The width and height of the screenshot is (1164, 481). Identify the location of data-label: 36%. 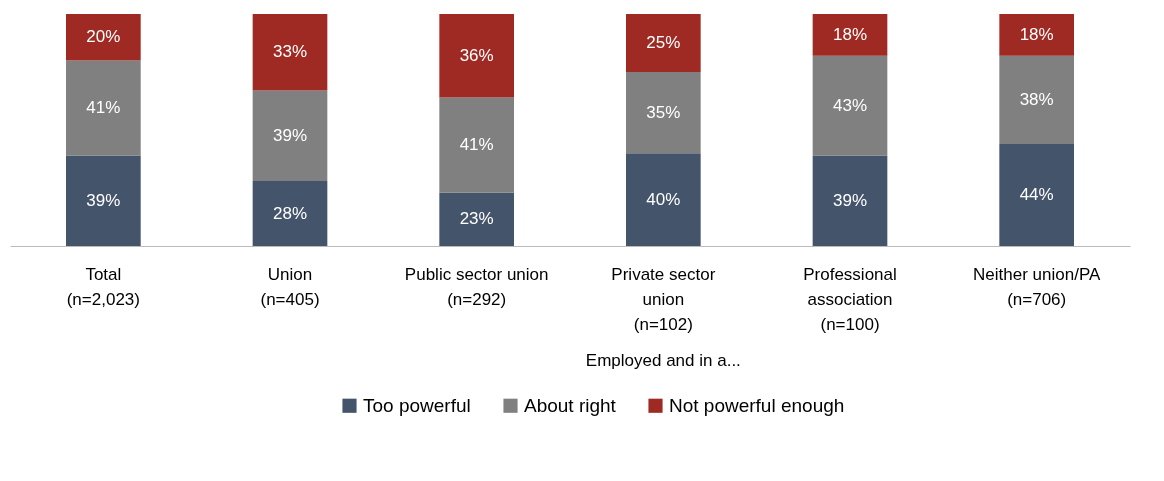
(476, 55).